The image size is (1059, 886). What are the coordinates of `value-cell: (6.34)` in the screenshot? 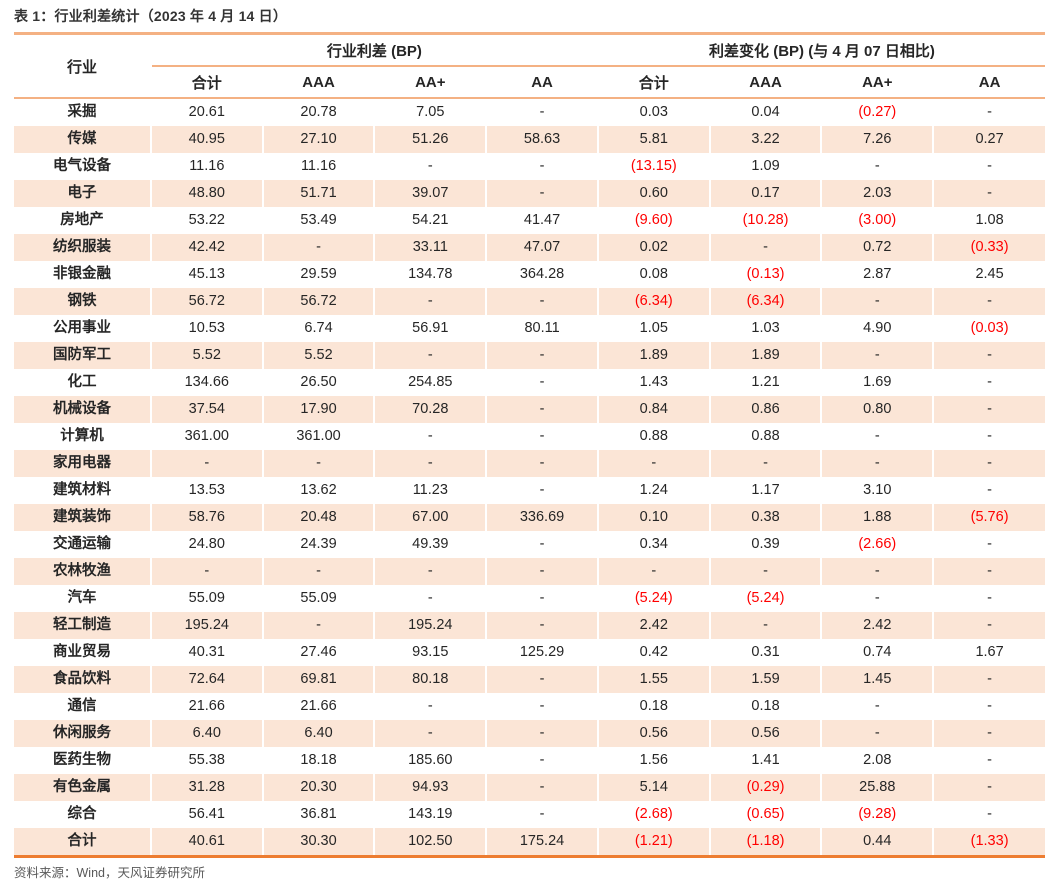 It's located at (654, 301).